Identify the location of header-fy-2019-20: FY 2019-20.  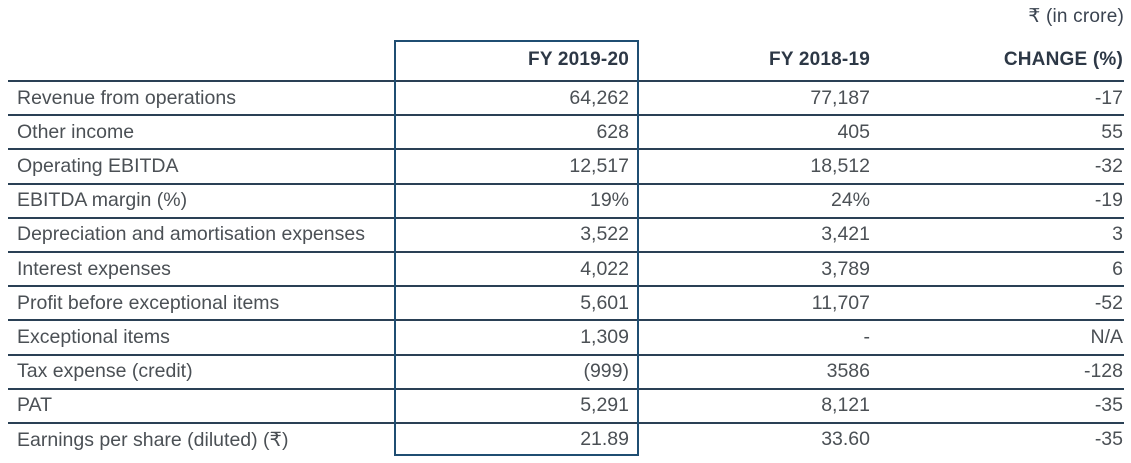
(578, 59).